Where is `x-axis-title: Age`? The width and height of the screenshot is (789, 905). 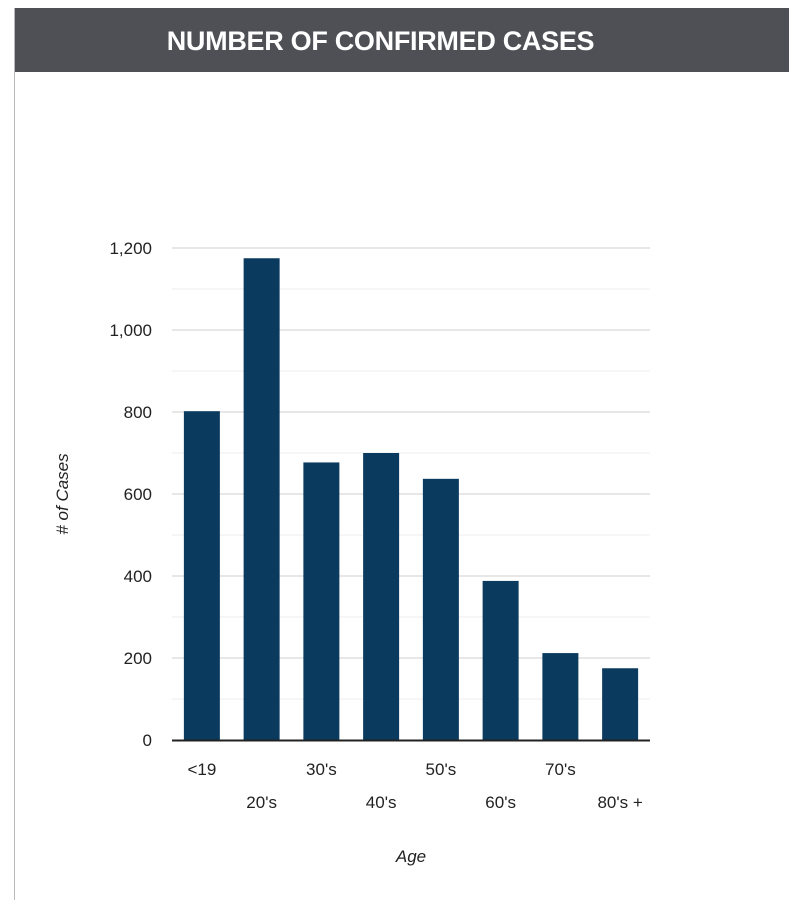
x-axis-title: Age is located at coordinates (410, 856).